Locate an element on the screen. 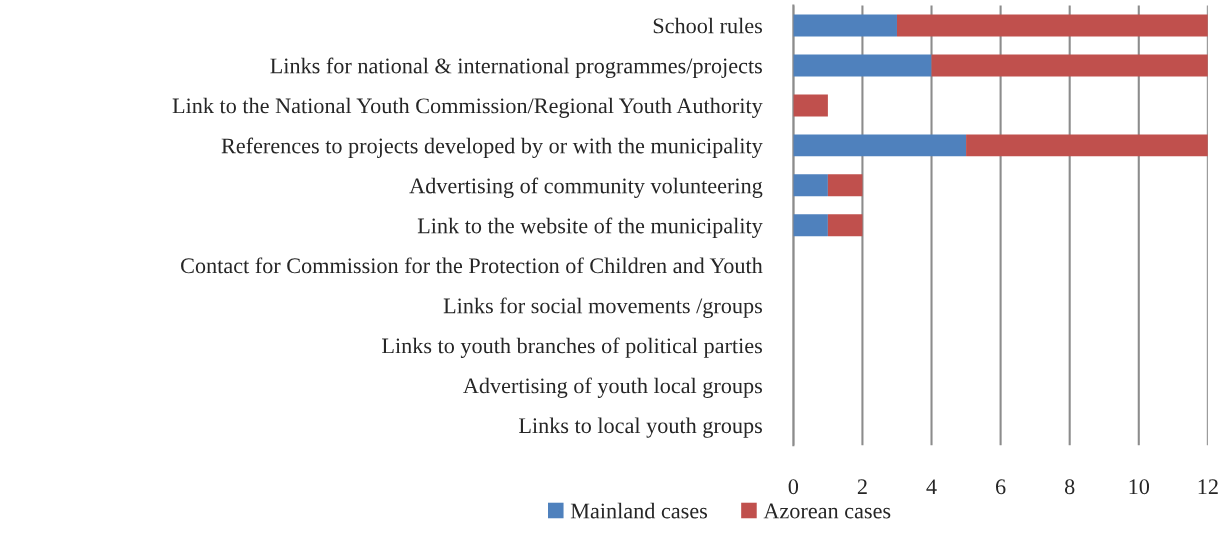  x-tick-label: 0 is located at coordinates (793, 487).